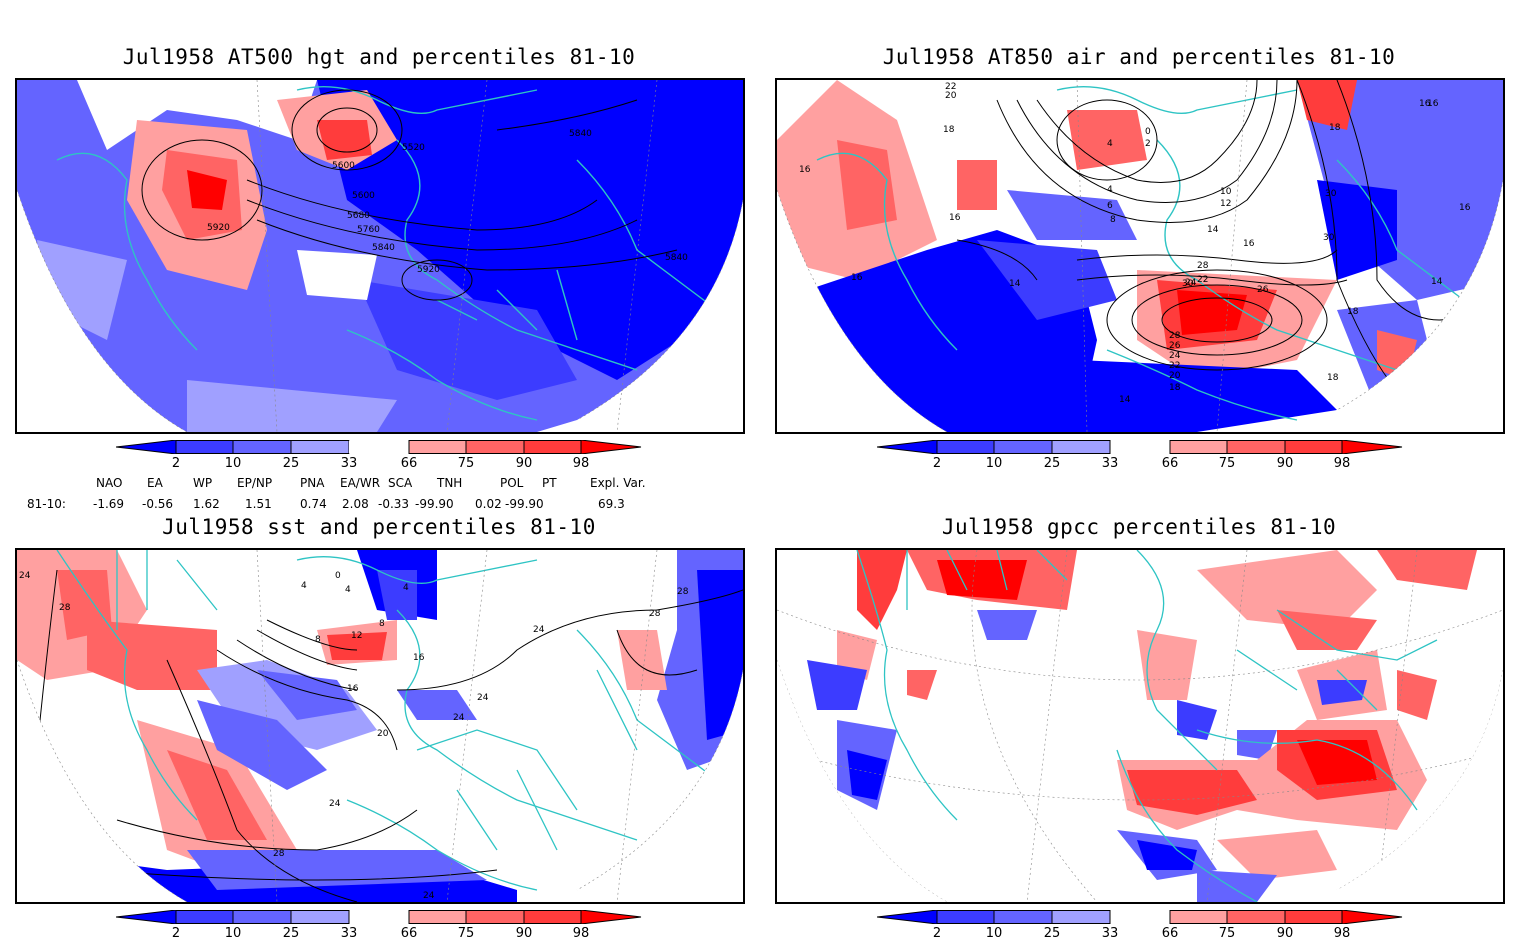 The width and height of the screenshot is (1520, 946). I want to click on idx-value: -1.69, so click(109, 504).